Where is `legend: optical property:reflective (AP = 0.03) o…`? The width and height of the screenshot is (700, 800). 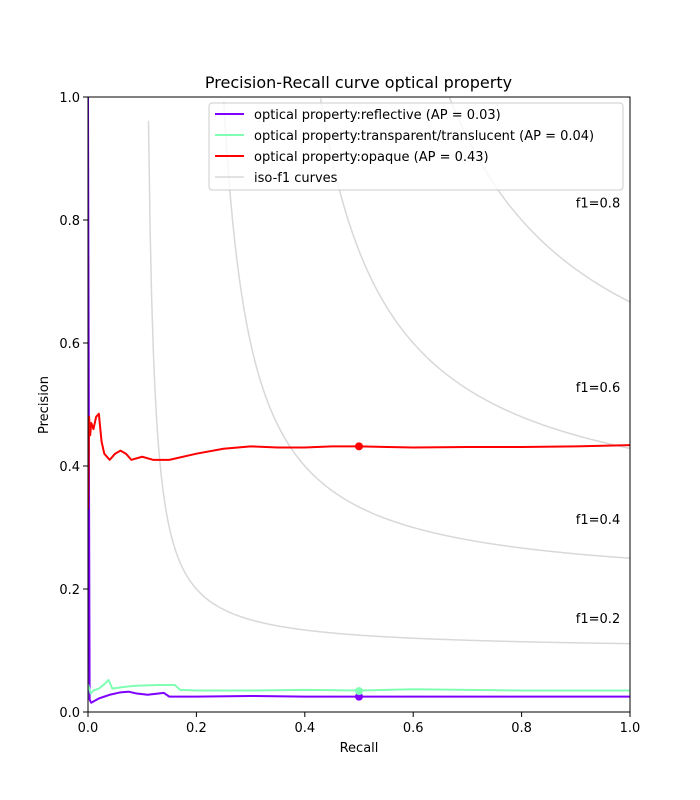 legend: optical property:reflective (AP = 0.03) o… is located at coordinates (416, 146).